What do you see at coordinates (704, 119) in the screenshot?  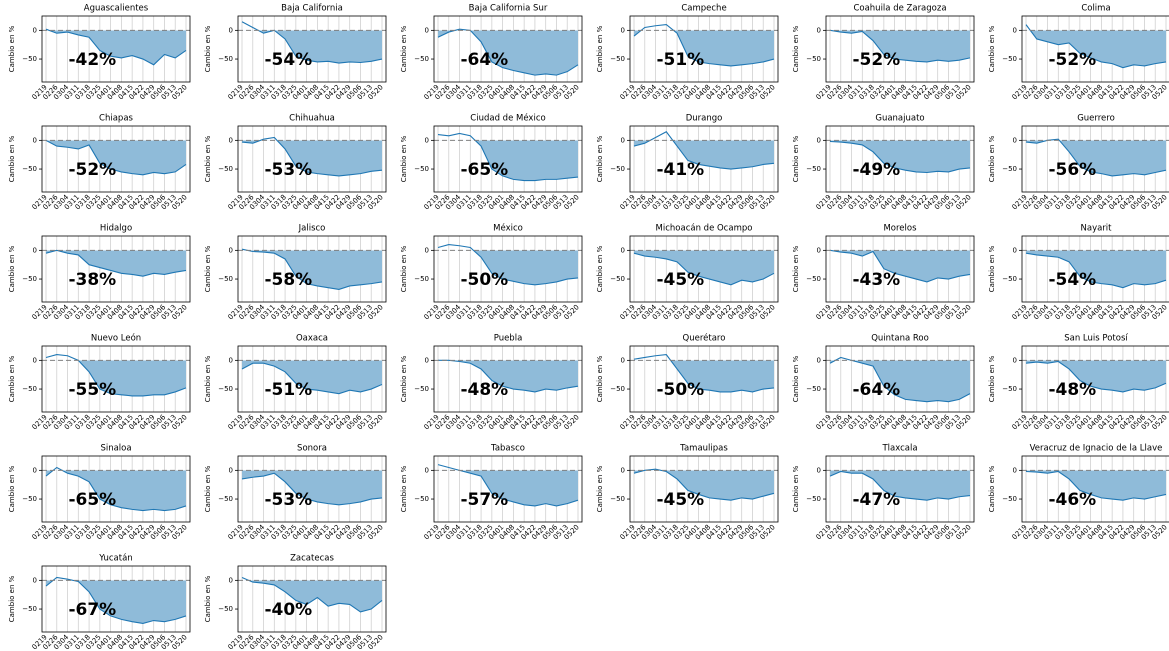 I see `panel-title: Durango` at bounding box center [704, 119].